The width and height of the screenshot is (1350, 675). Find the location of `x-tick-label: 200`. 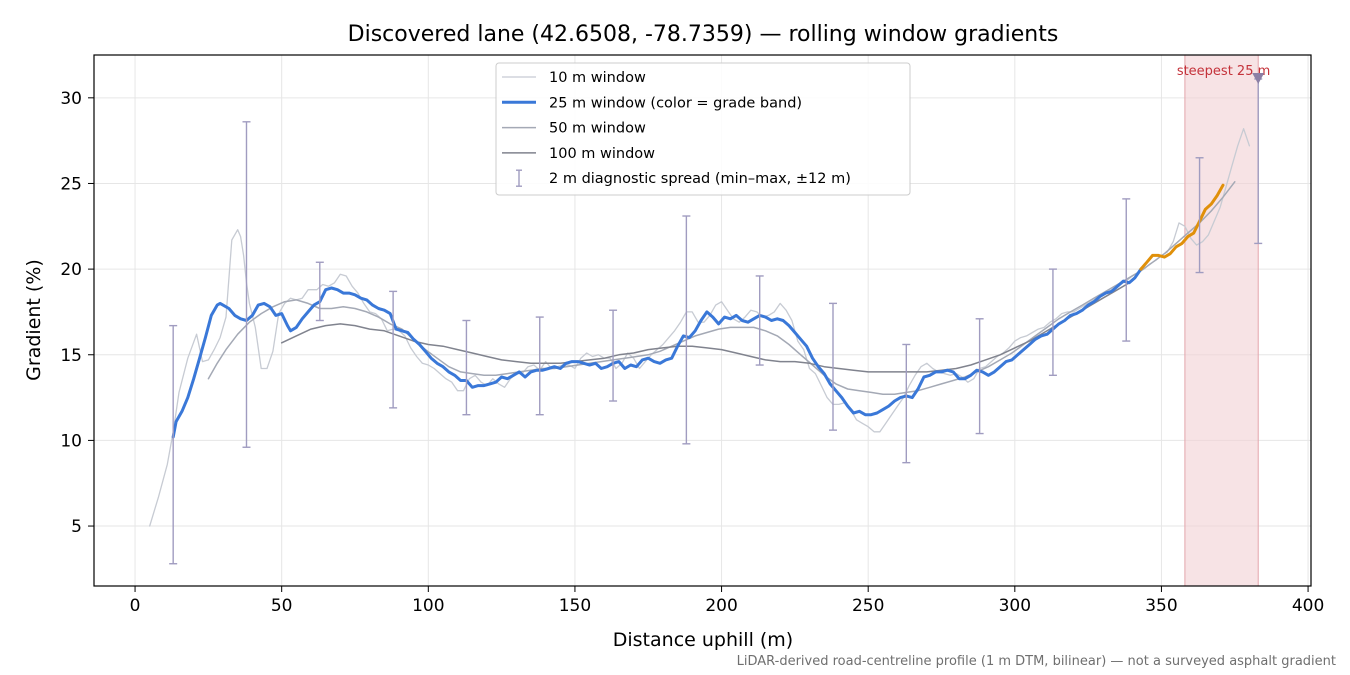

x-tick-label: 200 is located at coordinates (721, 606).